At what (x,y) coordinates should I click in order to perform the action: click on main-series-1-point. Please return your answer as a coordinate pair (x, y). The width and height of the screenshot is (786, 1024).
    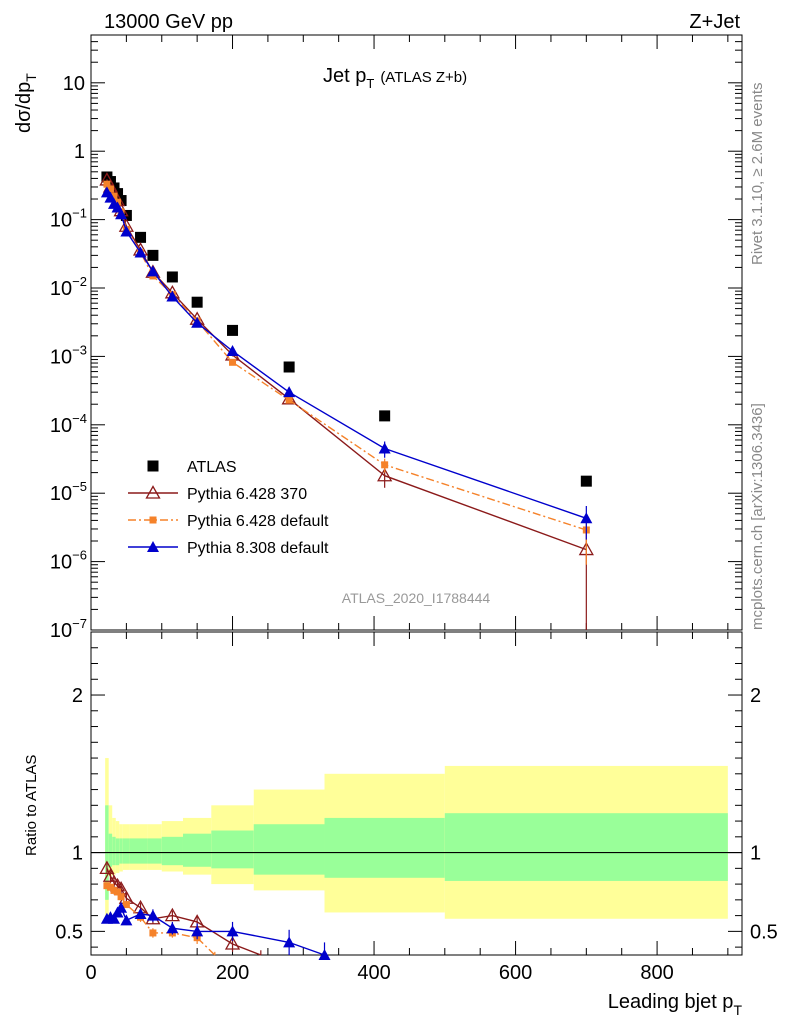
    Looking at the image, I should click on (385, 474).